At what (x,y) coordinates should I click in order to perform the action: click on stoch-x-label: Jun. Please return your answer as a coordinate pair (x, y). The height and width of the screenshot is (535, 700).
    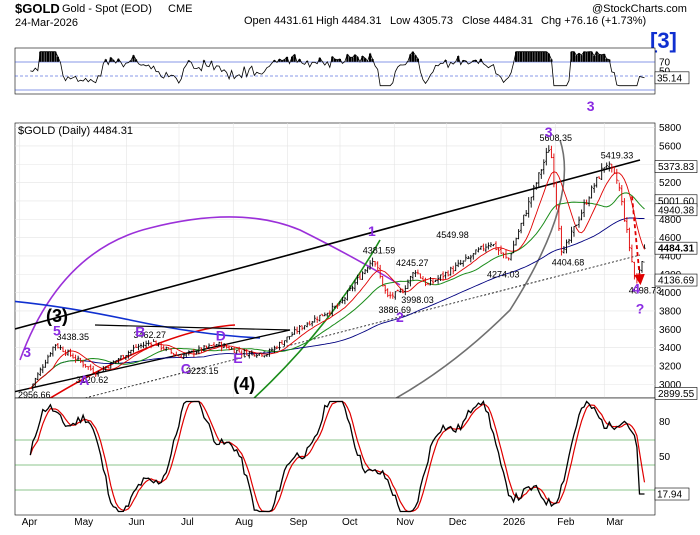
    Looking at the image, I should click on (137, 522).